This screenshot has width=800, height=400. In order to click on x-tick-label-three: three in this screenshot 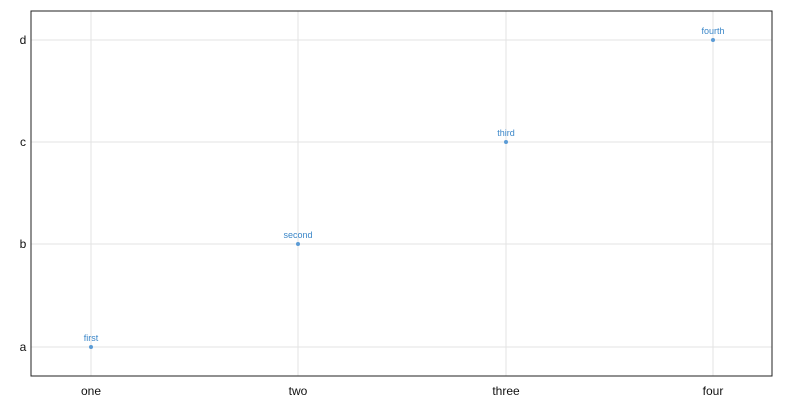, I will do `click(506, 391)`.